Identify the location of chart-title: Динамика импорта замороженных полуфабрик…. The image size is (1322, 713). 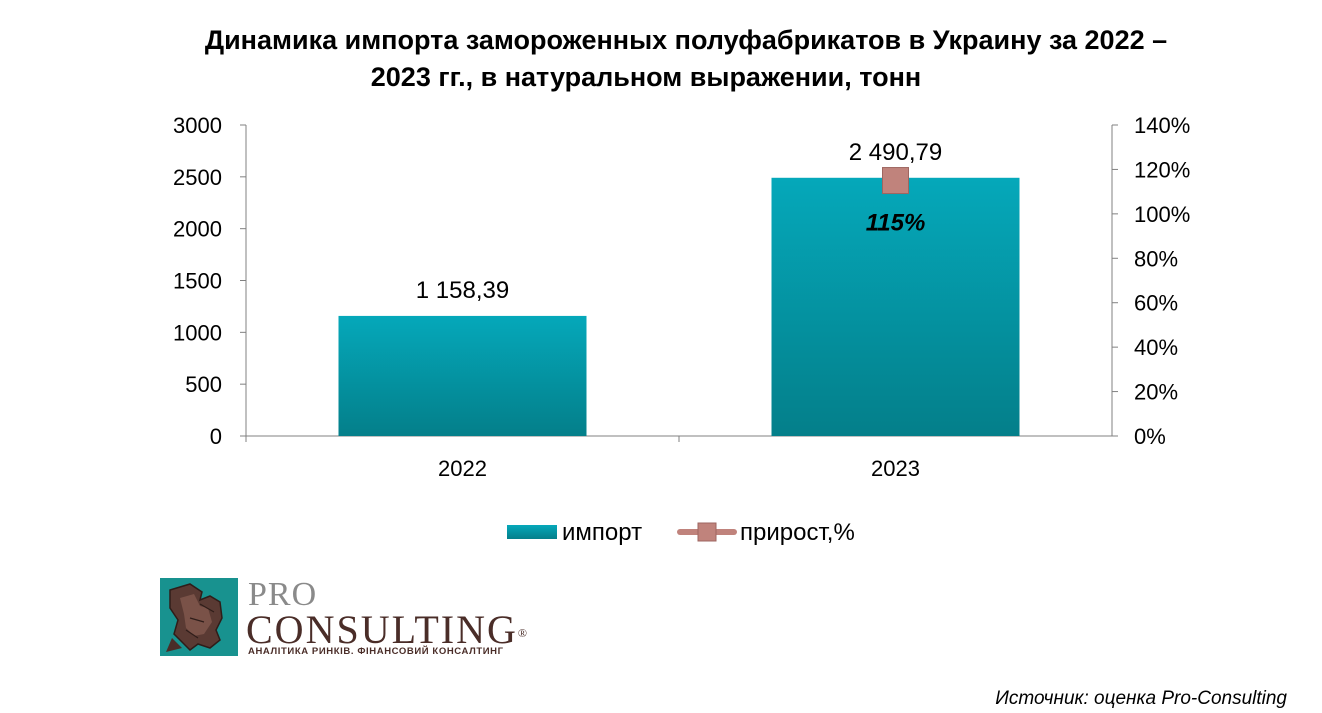
(661, 59).